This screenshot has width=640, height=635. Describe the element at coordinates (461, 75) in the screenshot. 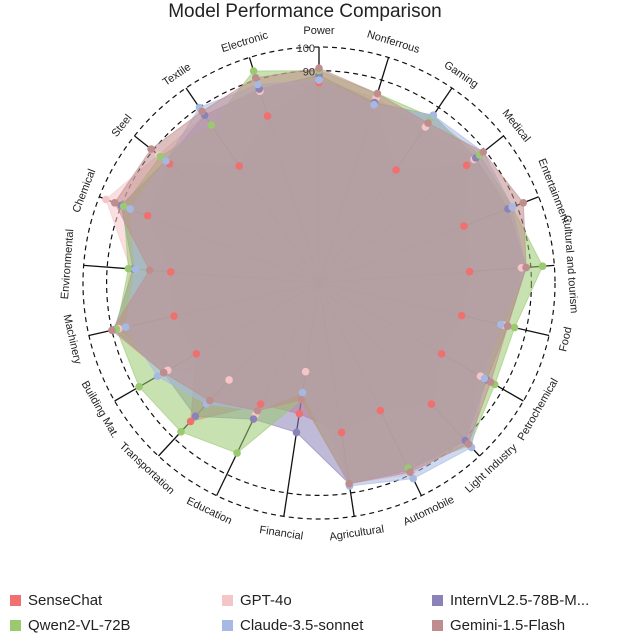

I see `axis-label: Gaming` at that location.